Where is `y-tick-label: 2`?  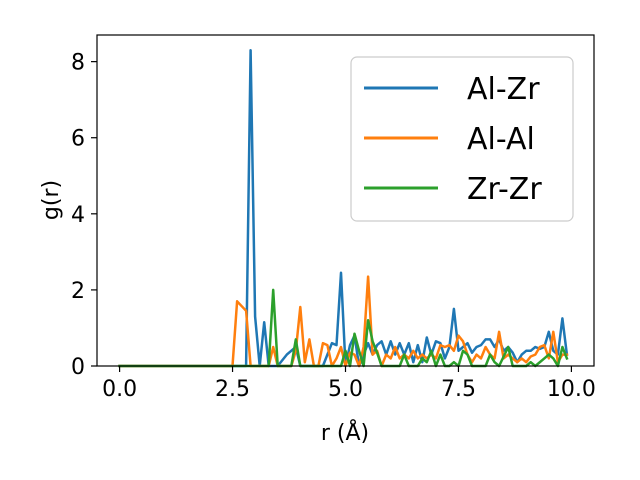
y-tick-label: 2 is located at coordinates (78, 291).